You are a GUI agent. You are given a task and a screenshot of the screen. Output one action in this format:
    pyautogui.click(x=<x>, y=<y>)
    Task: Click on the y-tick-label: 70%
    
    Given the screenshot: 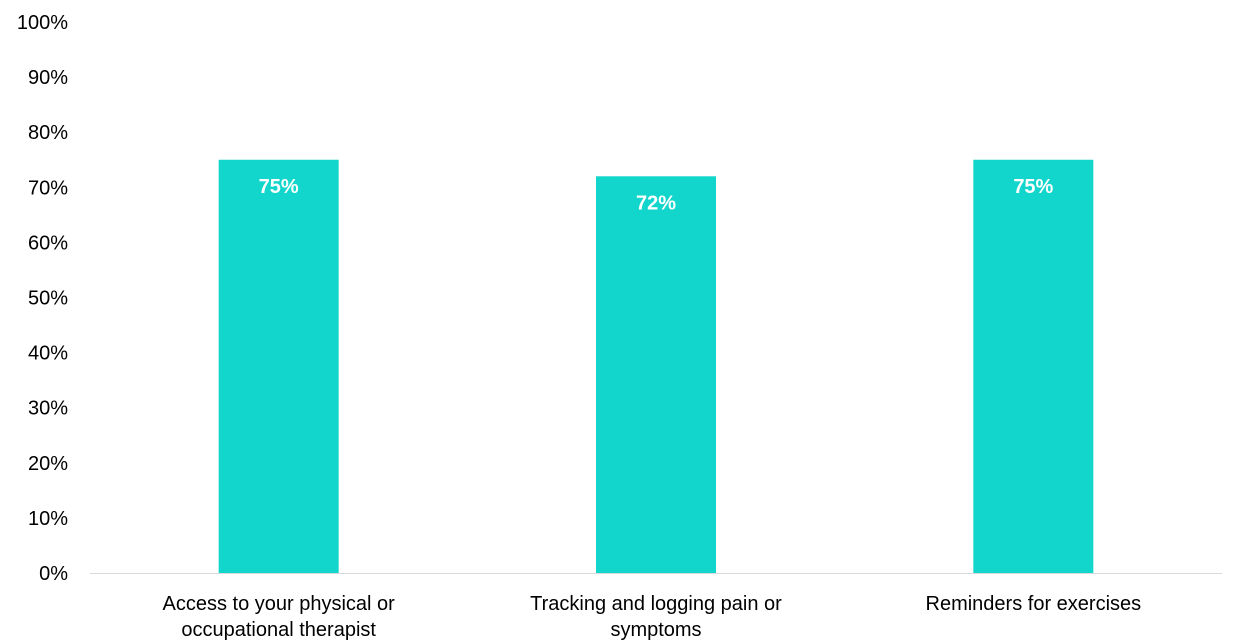 What is the action you would take?
    pyautogui.click(x=48, y=188)
    